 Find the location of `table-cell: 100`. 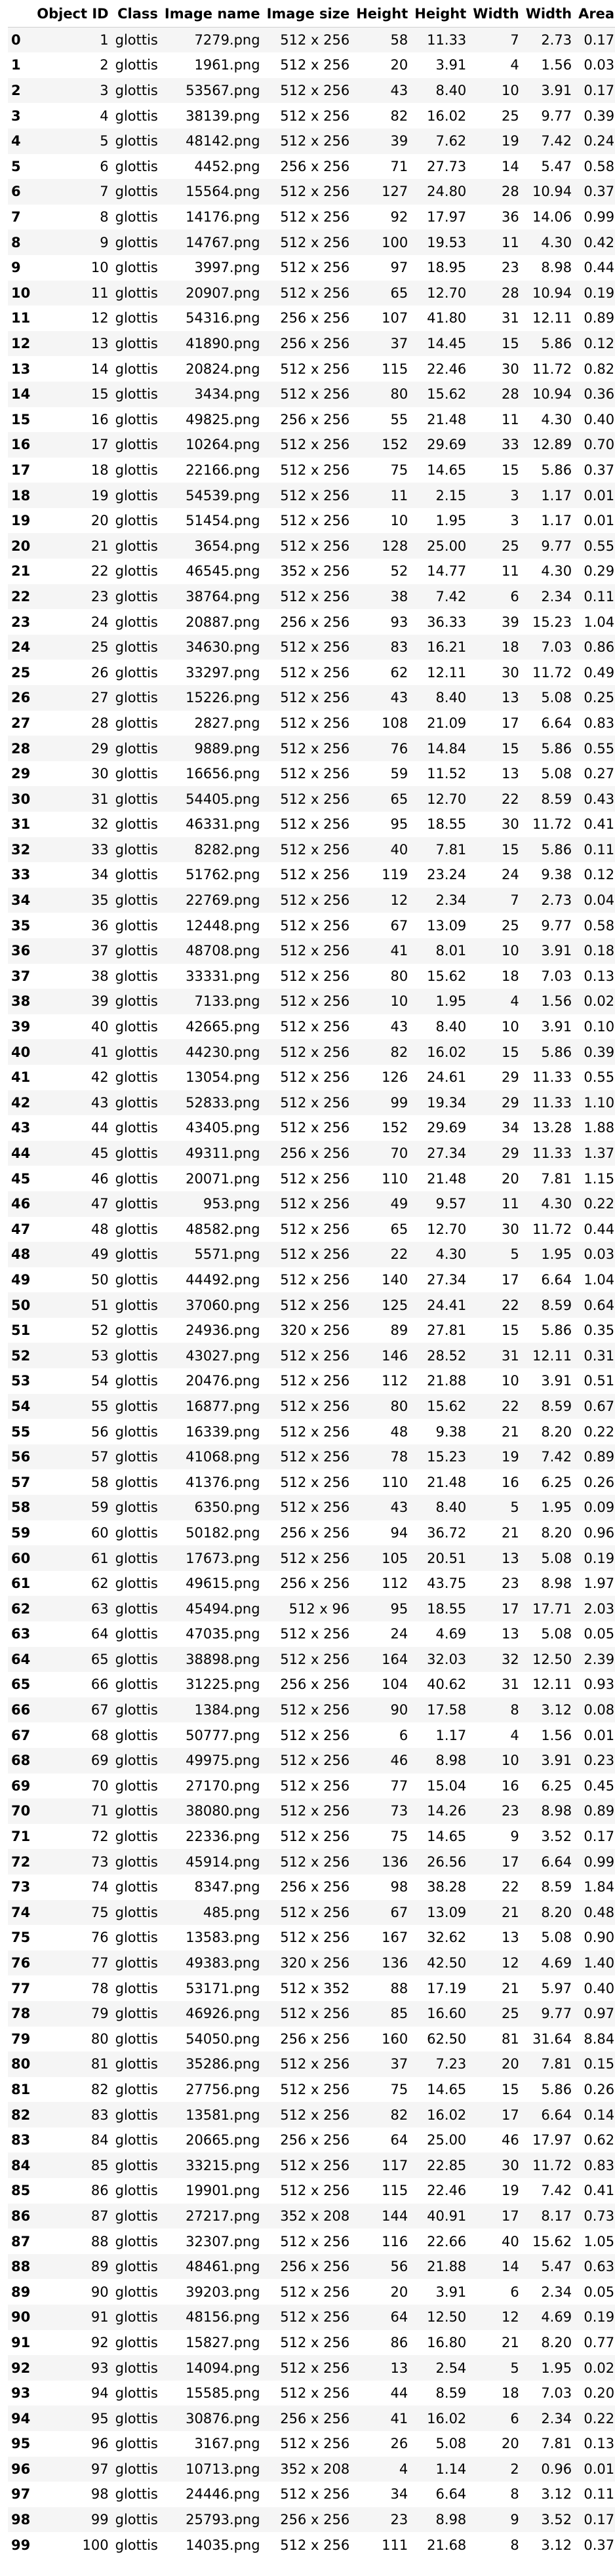

table-cell: 100 is located at coordinates (395, 242).